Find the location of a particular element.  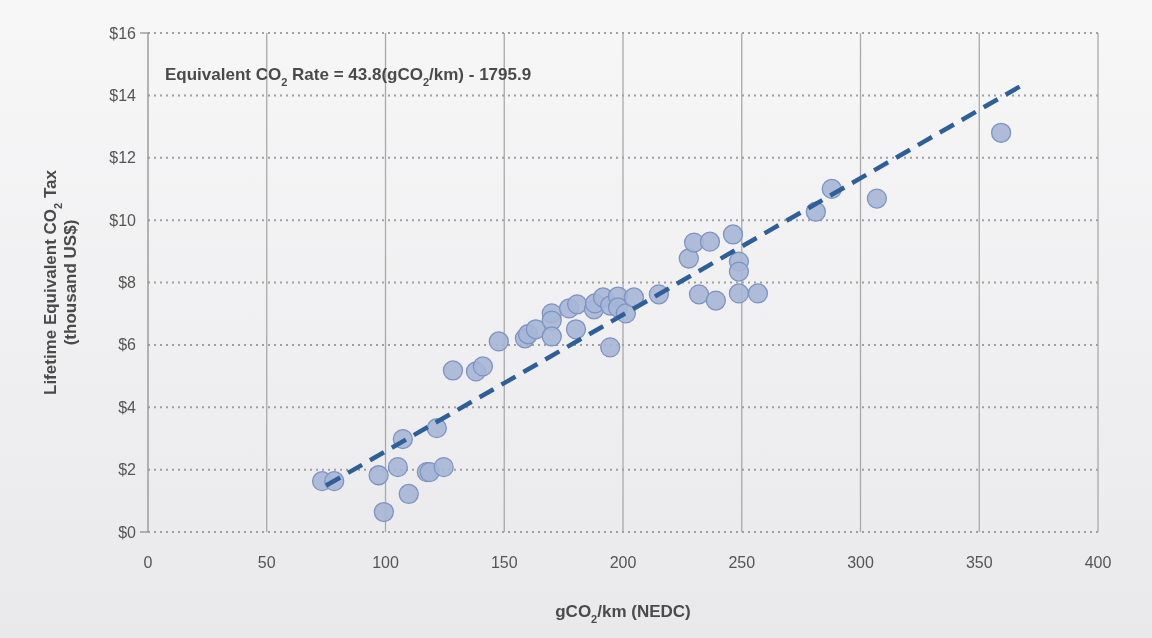

x-tick-label: 100 is located at coordinates (385, 562).